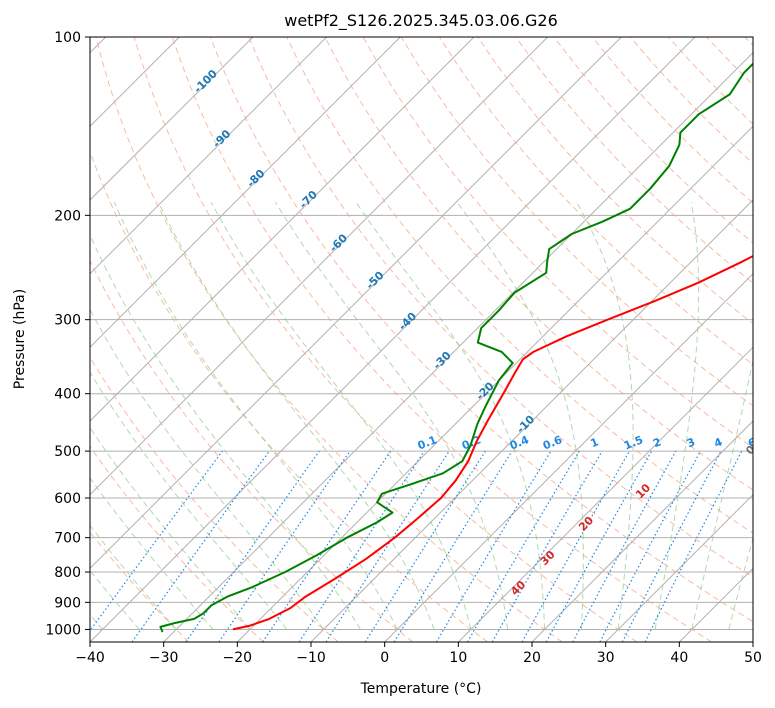 The image size is (775, 708). What do you see at coordinates (548, 558) in the screenshot?
I see `moist-adiabat-label: 30` at bounding box center [548, 558].